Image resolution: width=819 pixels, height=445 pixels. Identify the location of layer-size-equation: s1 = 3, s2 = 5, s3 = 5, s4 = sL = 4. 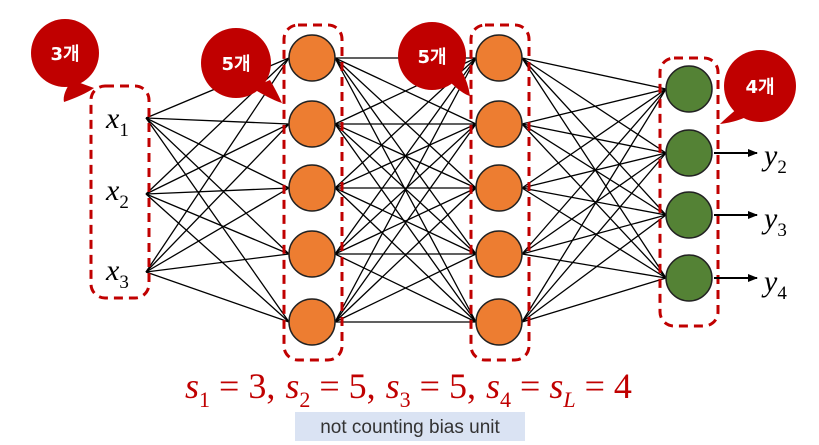
(408, 389).